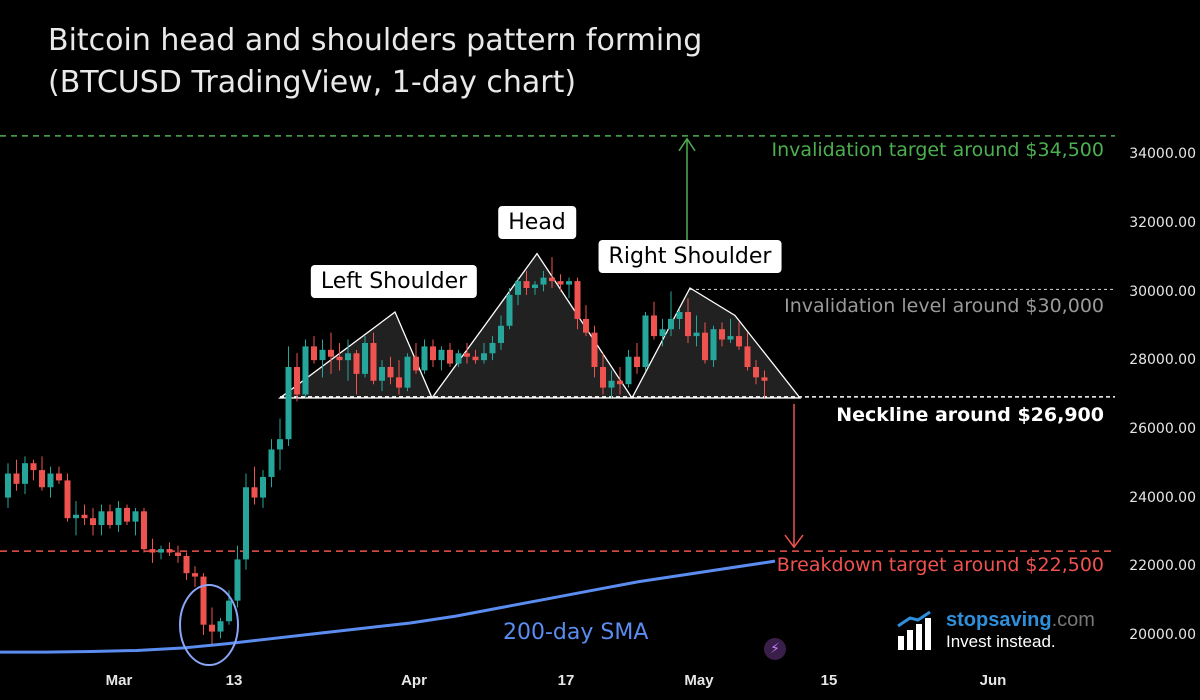  Describe the element at coordinates (1162, 154) in the screenshot. I see `y-tick-label: 34000.00` at that location.